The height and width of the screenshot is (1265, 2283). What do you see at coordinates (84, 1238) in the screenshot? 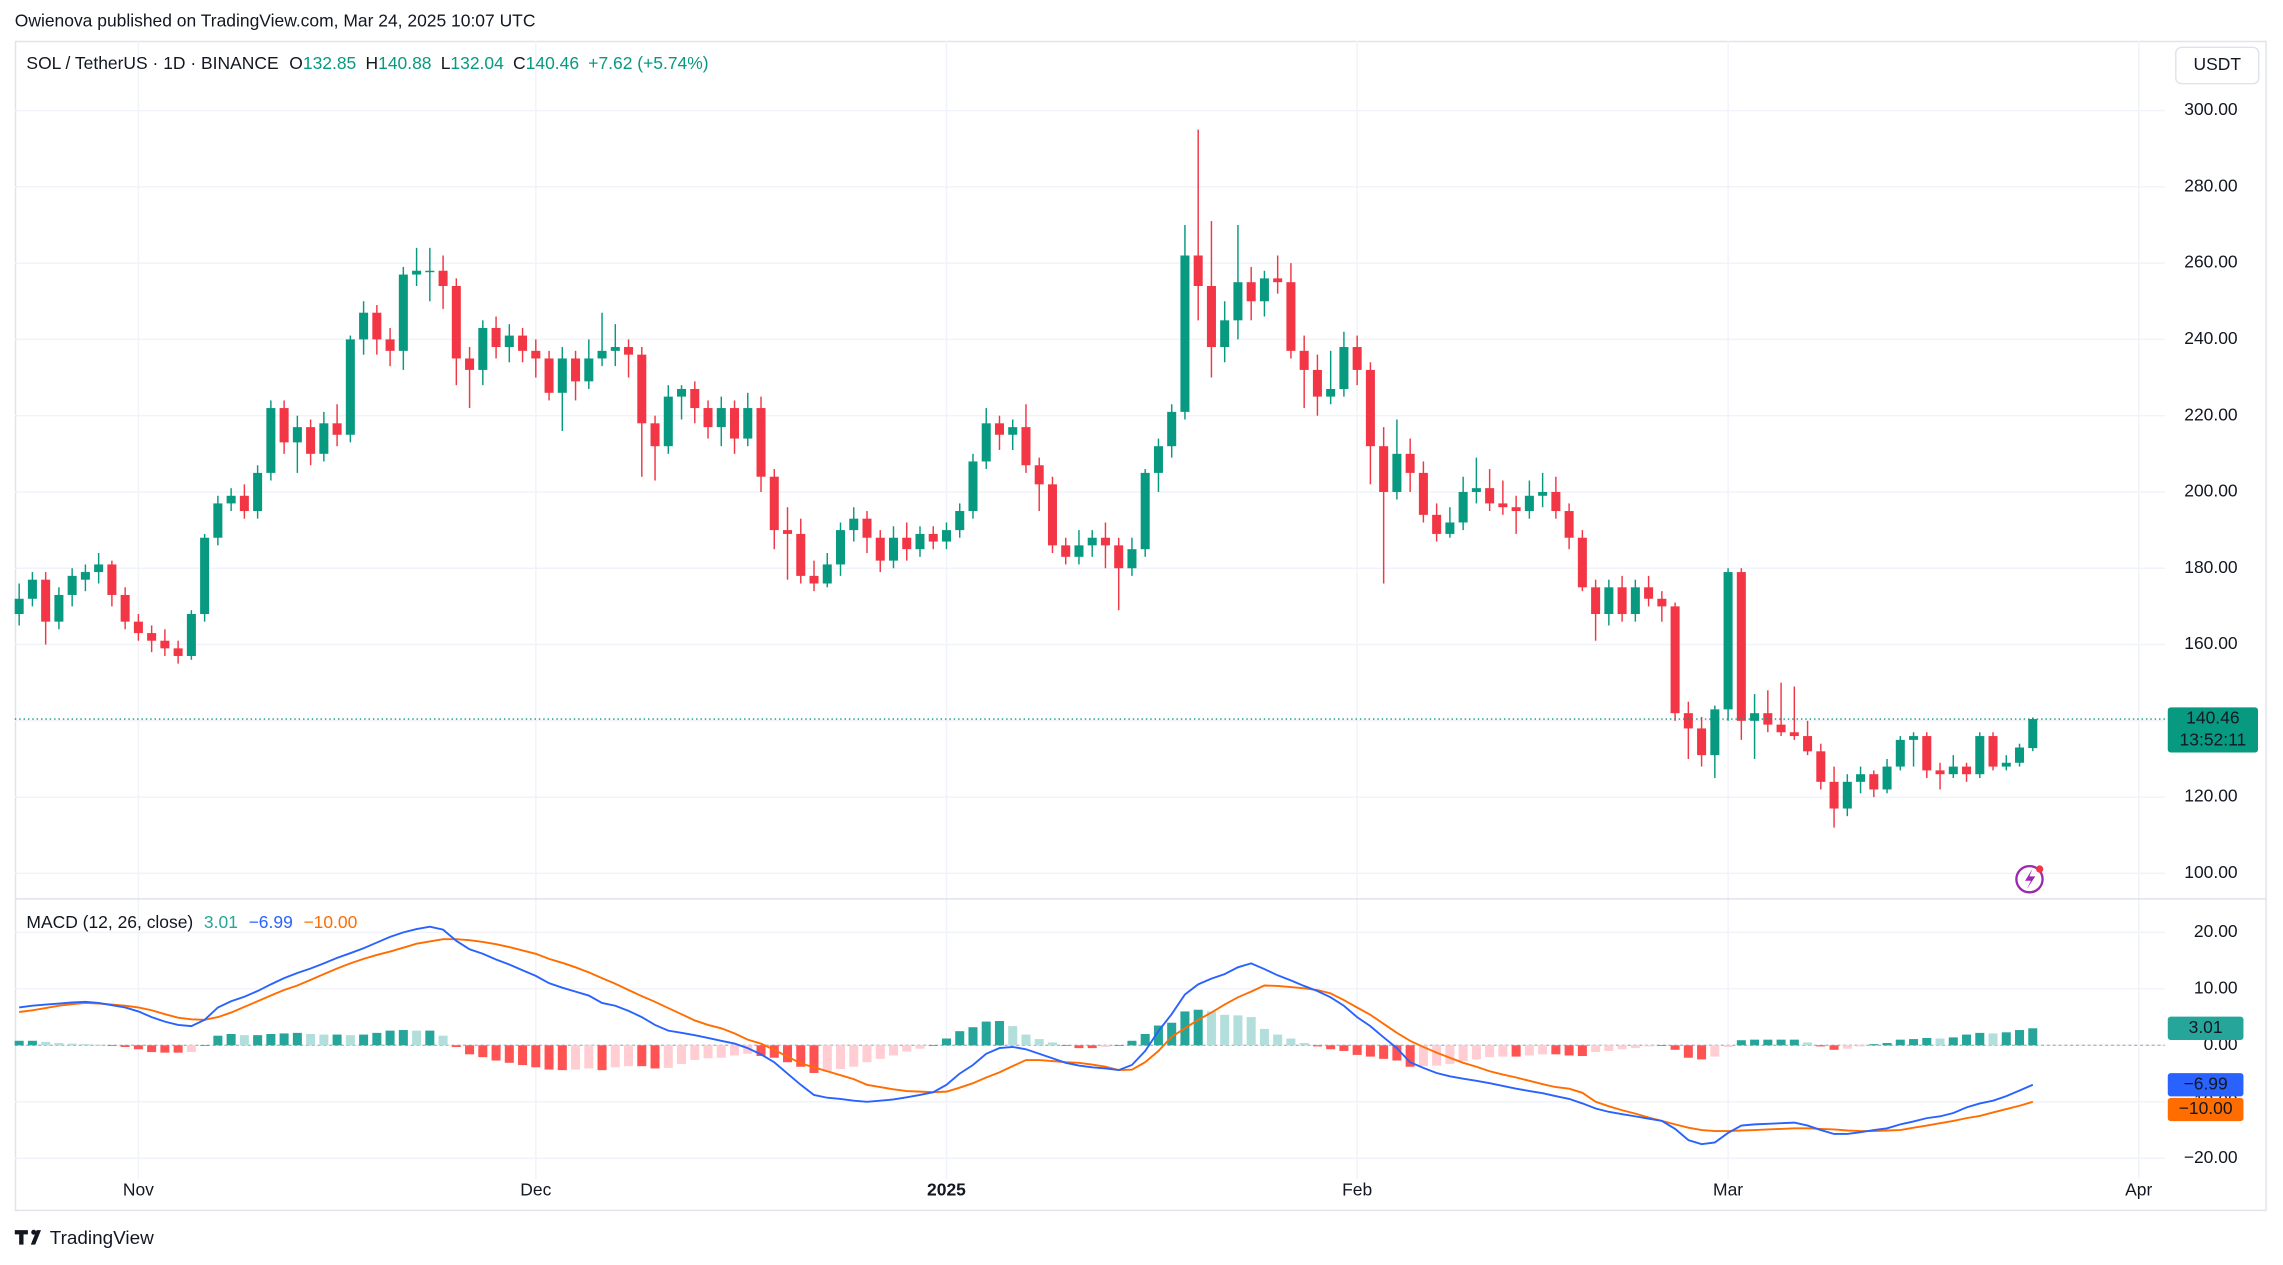
I see `footer-logo: TradingView` at bounding box center [84, 1238].